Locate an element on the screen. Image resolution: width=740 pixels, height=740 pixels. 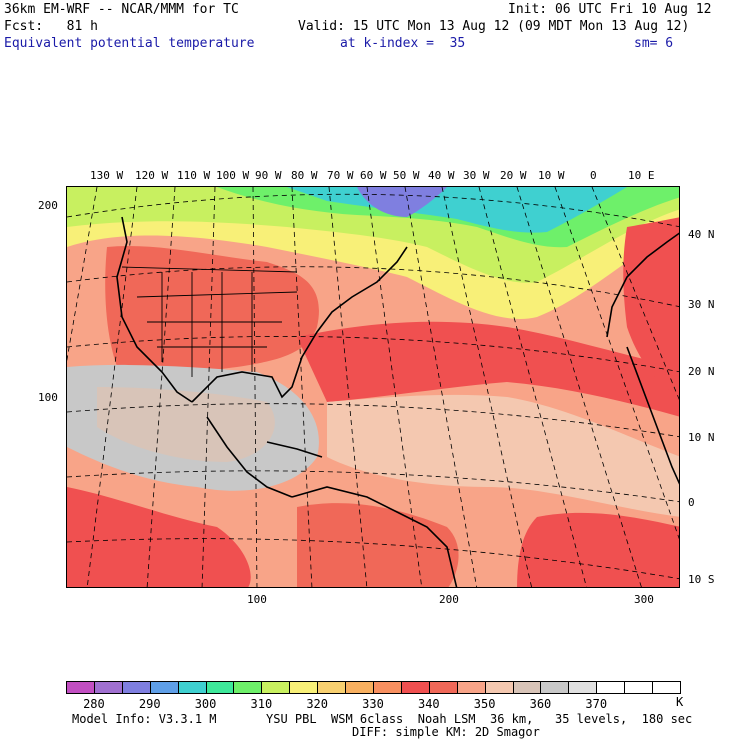
lat-label: 0 is located at coordinates (691, 502).